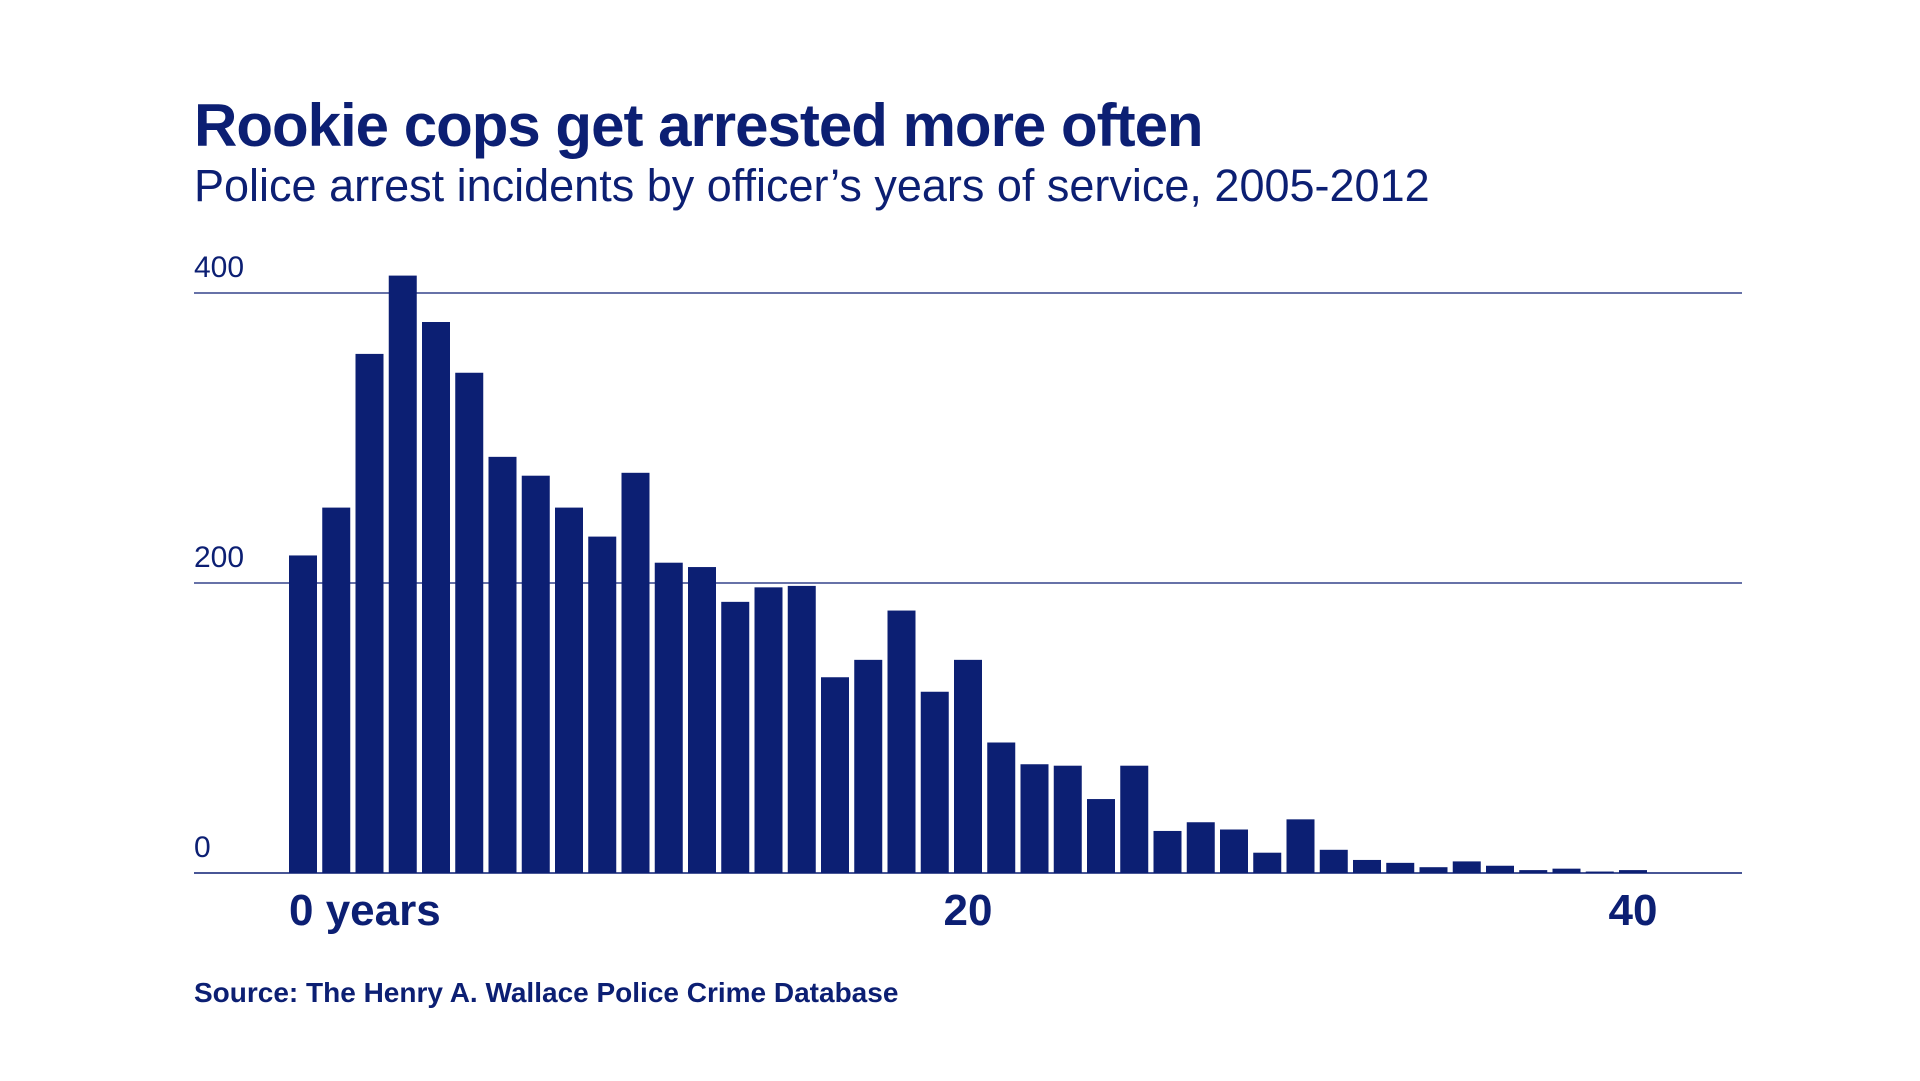 The height and width of the screenshot is (1081, 1920). I want to click on y-tick-label: 400, so click(219, 267).